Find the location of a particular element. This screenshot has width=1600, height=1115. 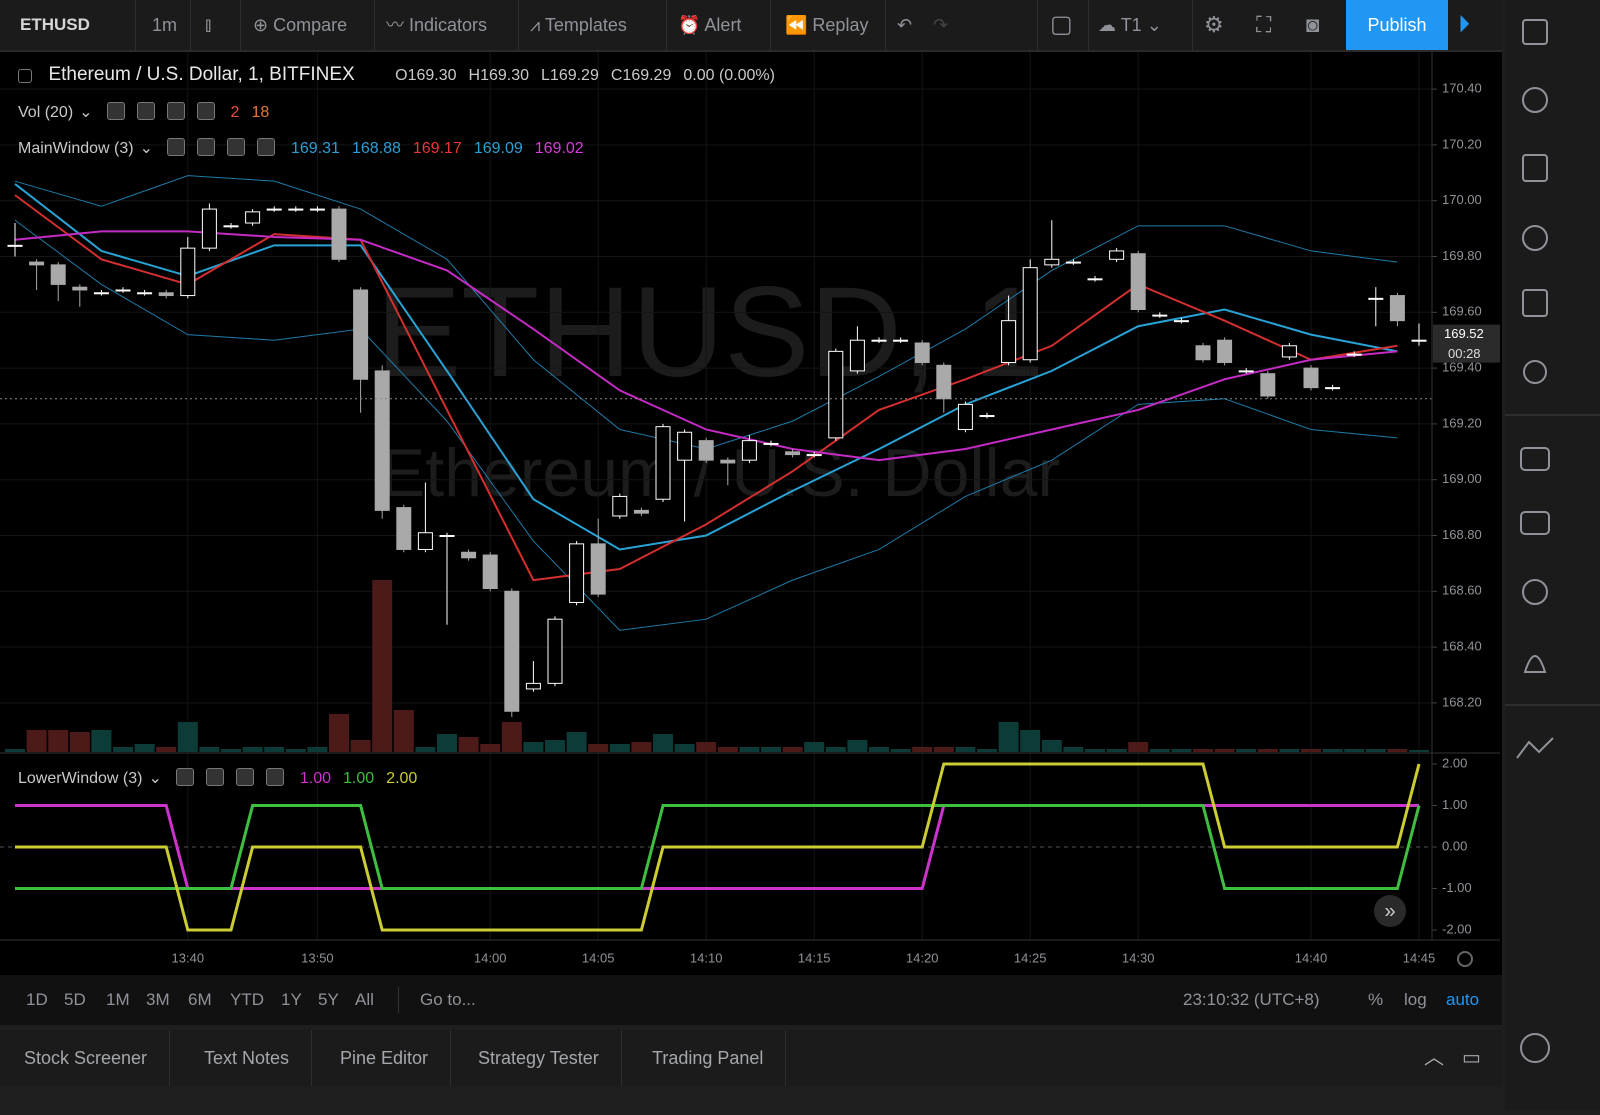

alerts-icon is located at coordinates (1535, 100).